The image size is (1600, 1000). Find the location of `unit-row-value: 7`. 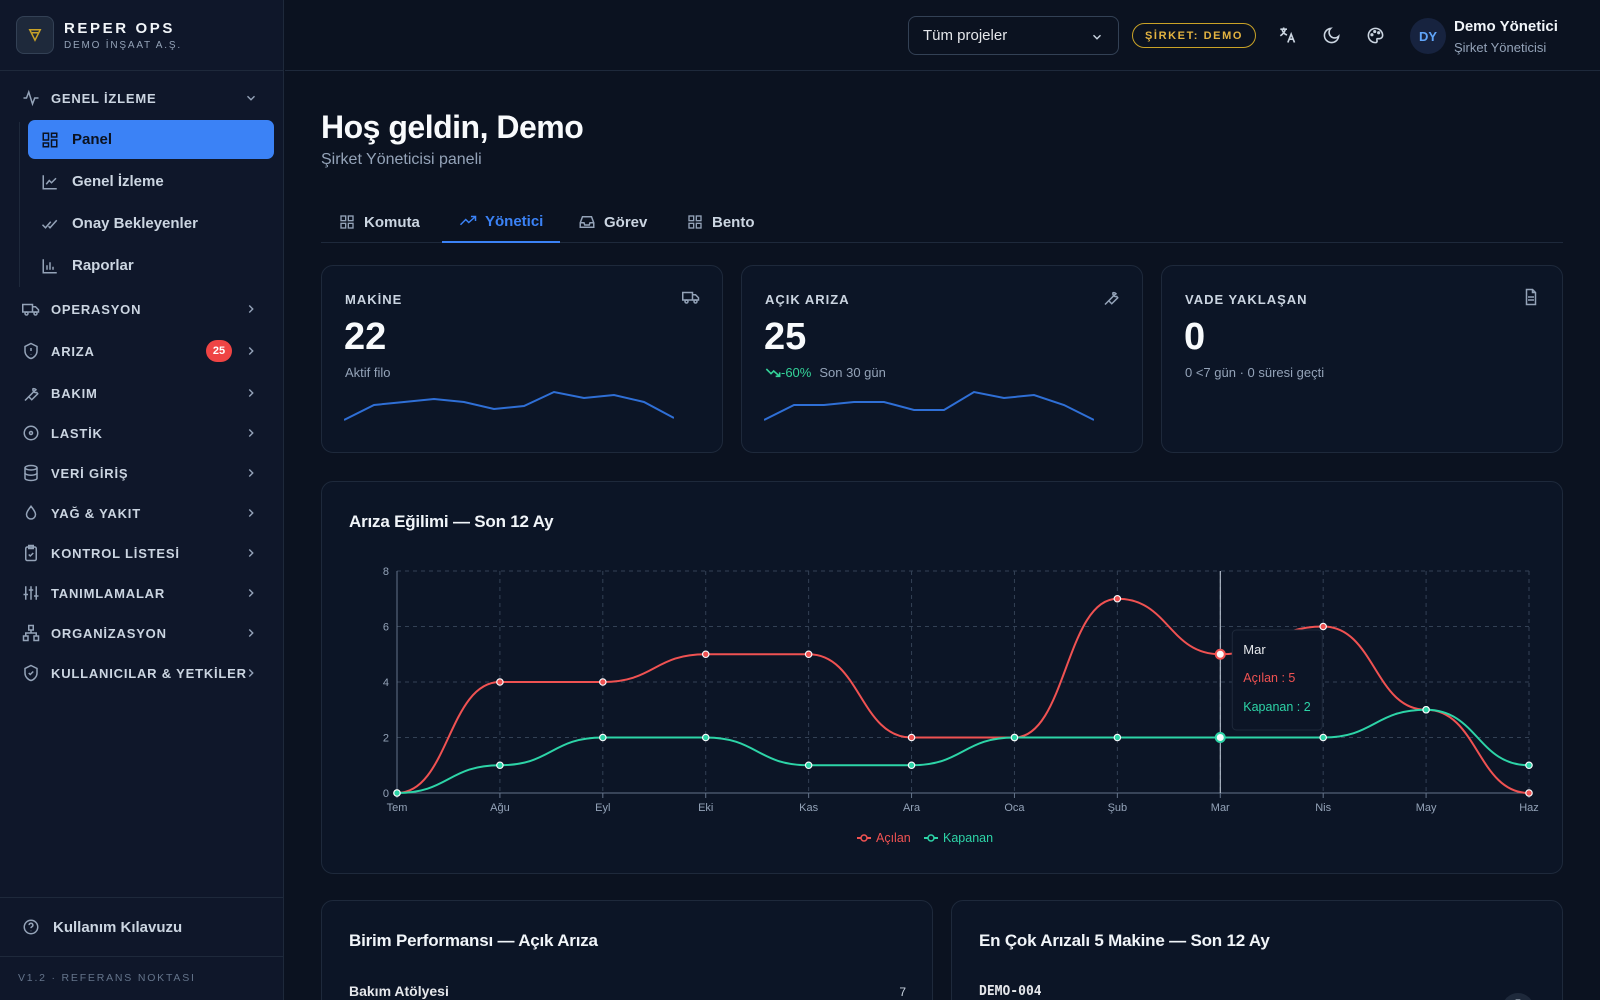

unit-row-value: 7 is located at coordinates (902, 992).